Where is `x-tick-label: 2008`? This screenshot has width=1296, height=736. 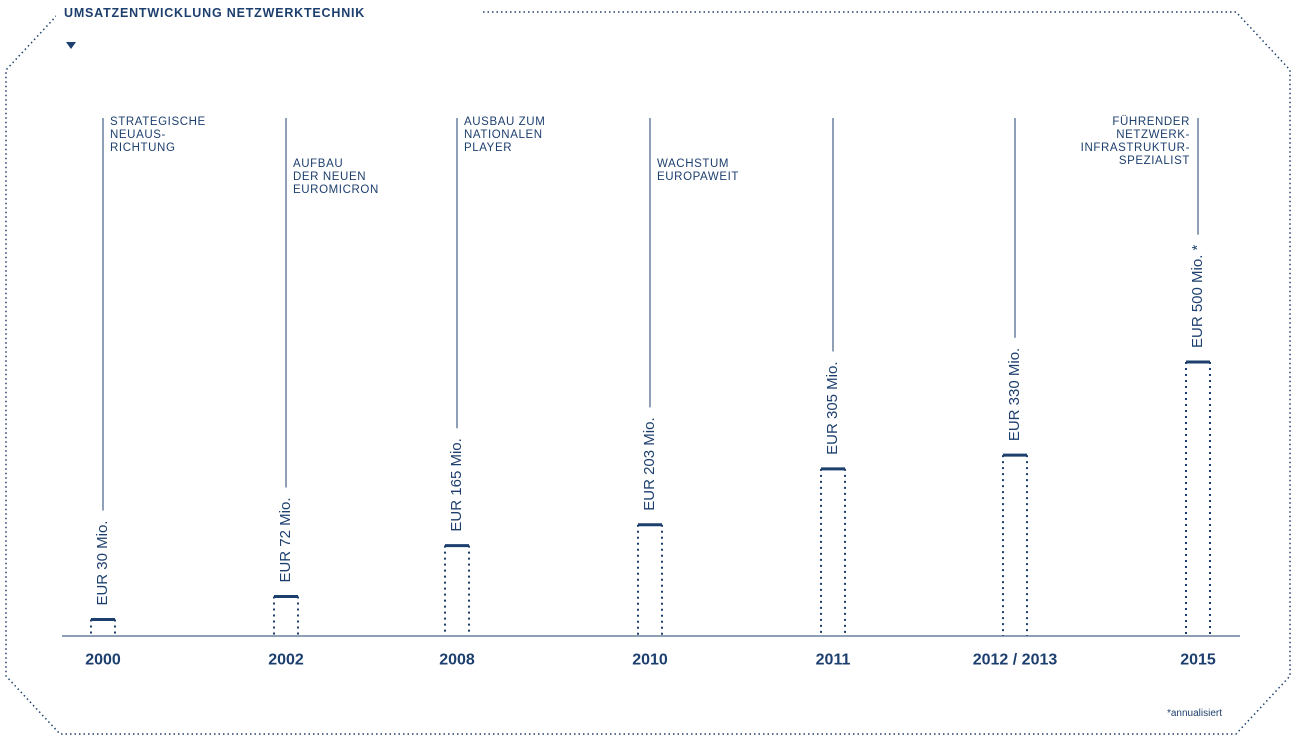
x-tick-label: 2008 is located at coordinates (457, 659).